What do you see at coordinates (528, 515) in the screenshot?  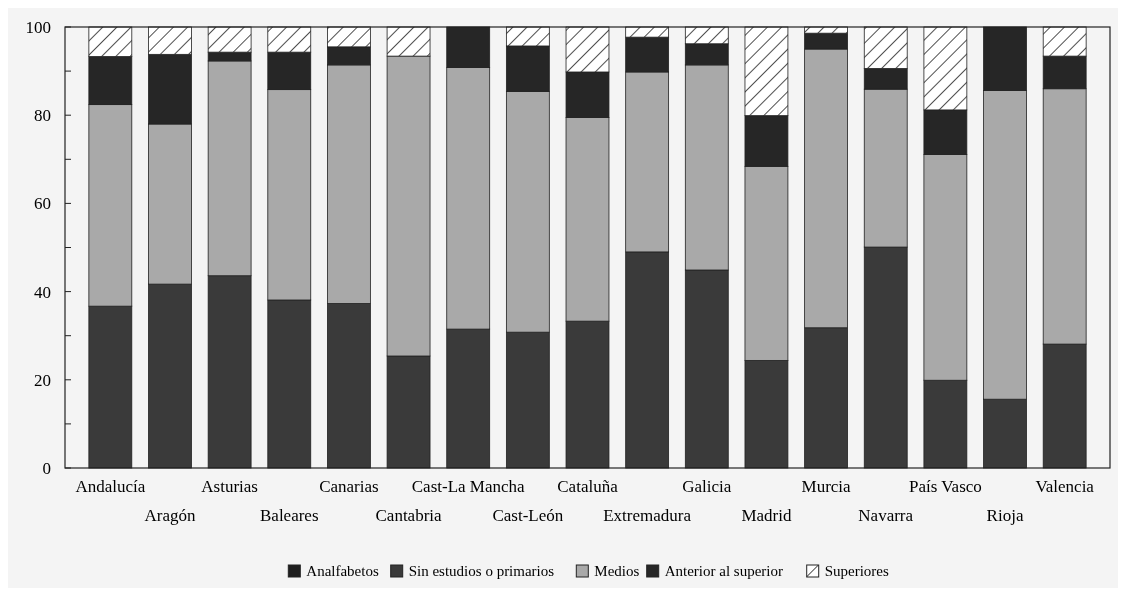 I see `x-tick-label: Cast-León` at bounding box center [528, 515].